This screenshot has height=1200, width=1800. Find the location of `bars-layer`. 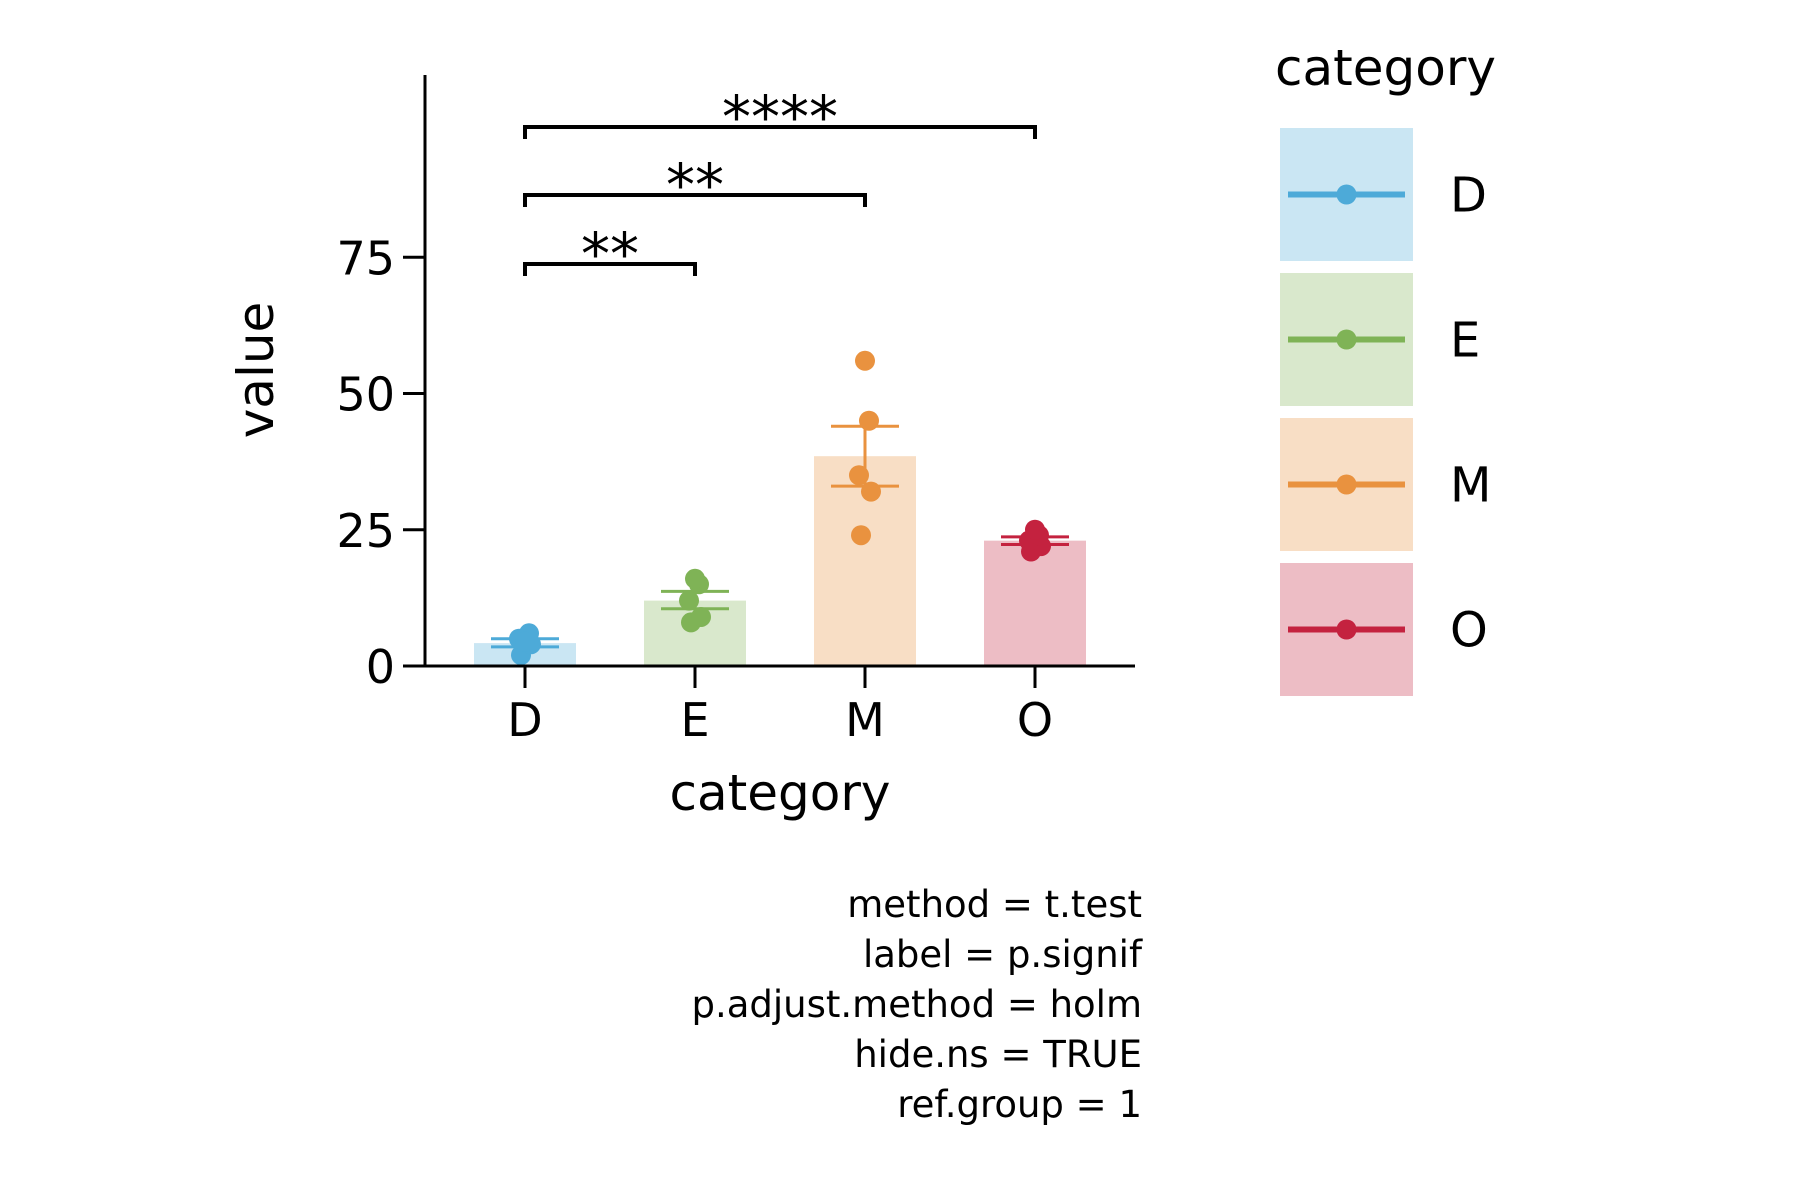

bars-layer is located at coordinates (780, 561).